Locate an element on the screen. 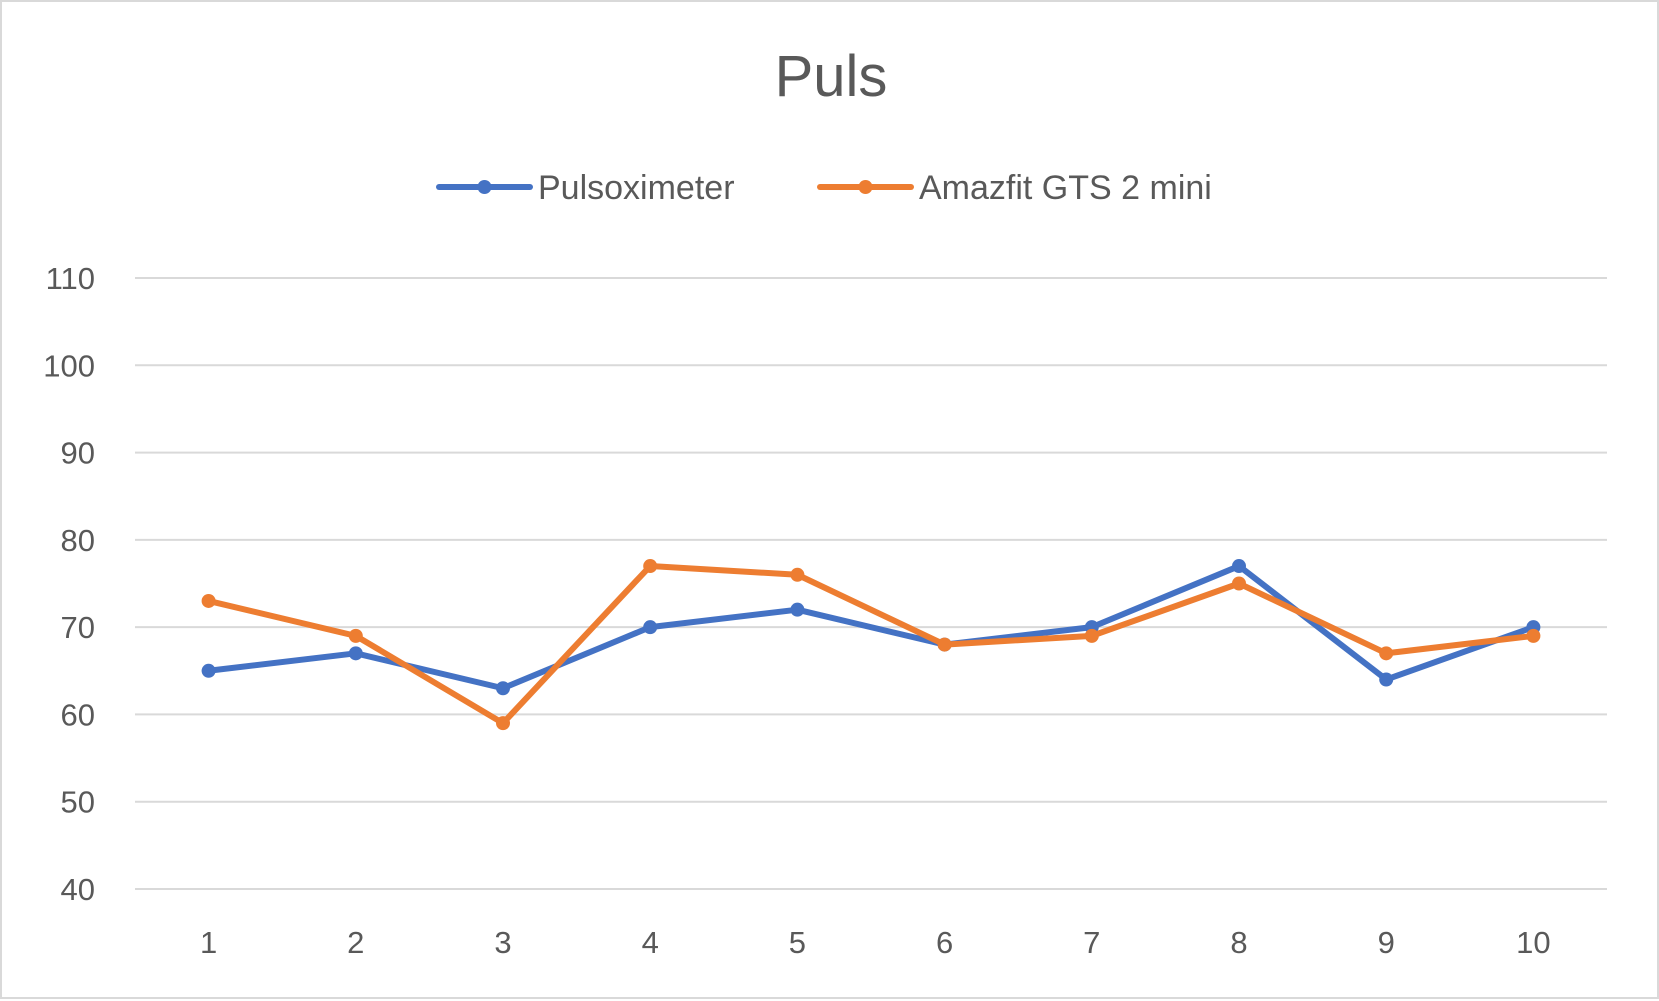  y-tick-label: 40 is located at coordinates (78, 889).